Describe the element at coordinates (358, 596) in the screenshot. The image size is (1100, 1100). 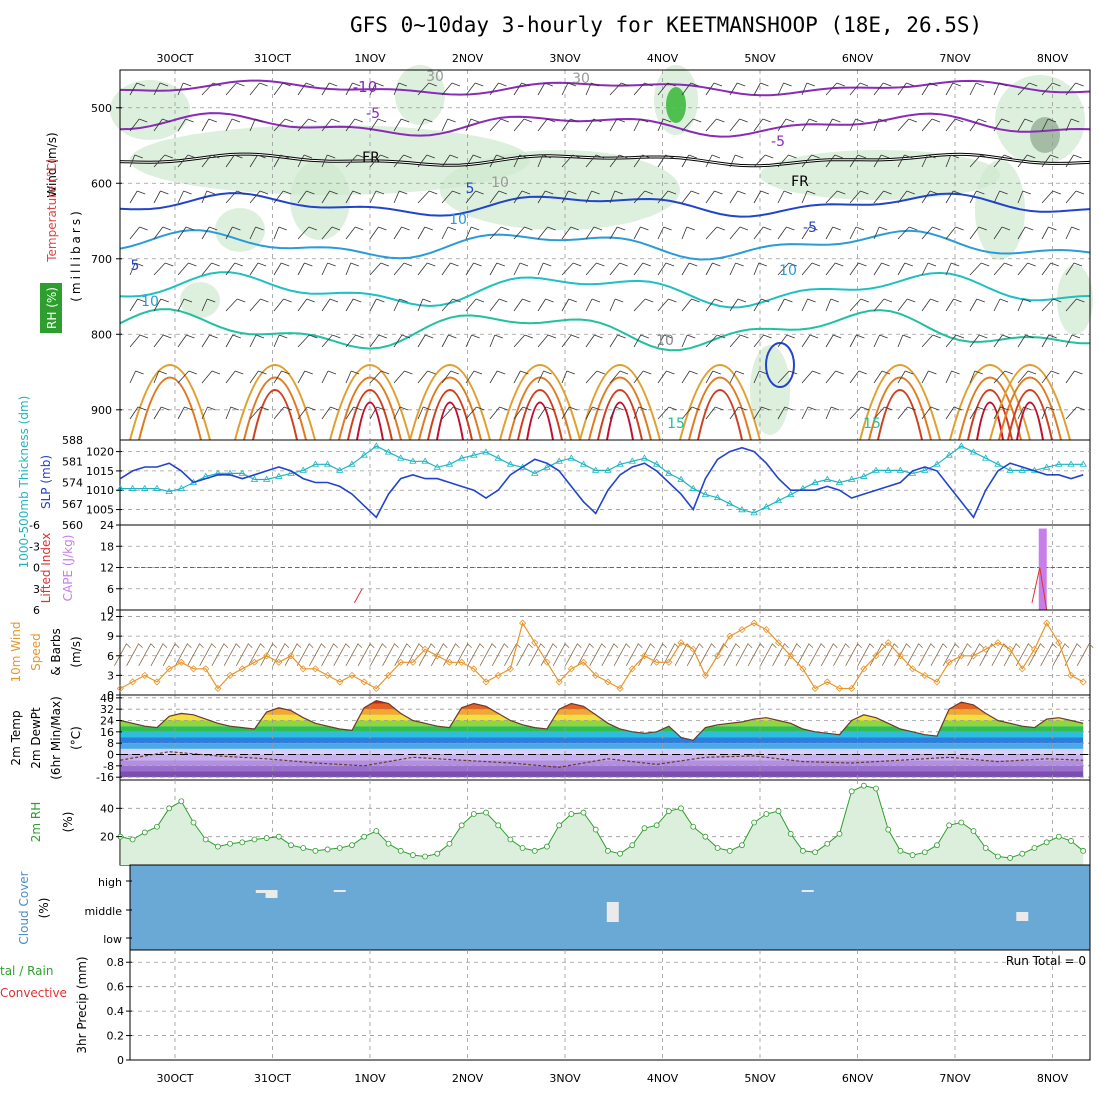
I see `li-line` at that location.